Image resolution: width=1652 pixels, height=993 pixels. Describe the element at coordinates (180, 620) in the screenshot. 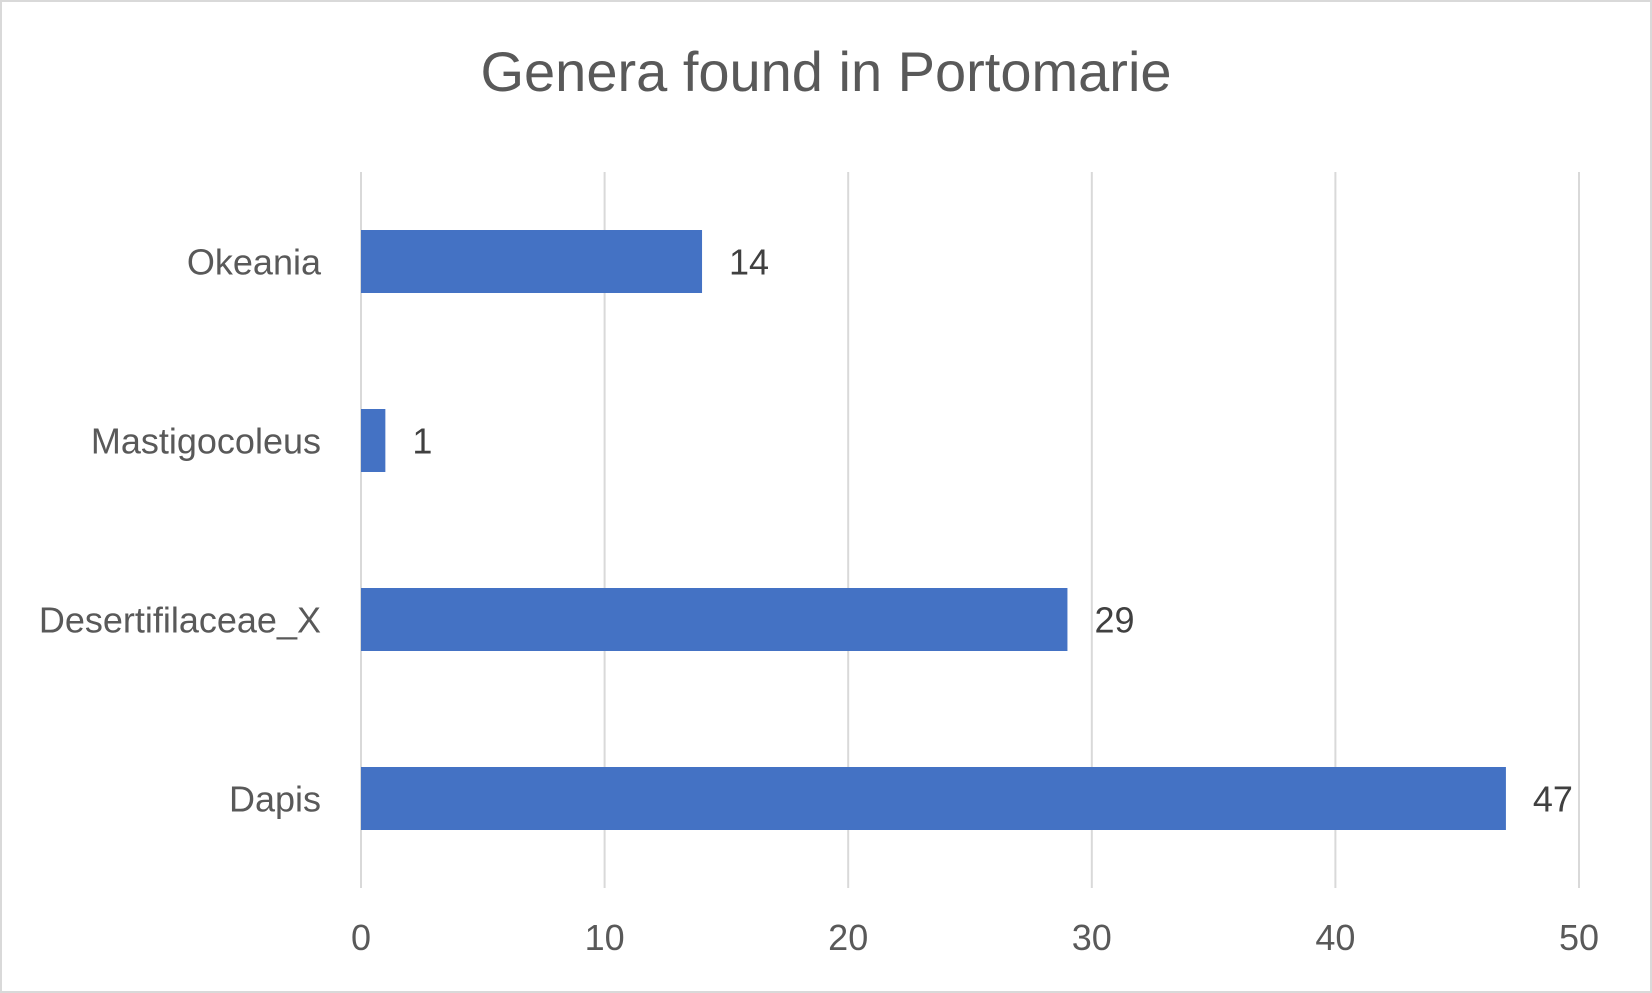

I see `category-label: Desertifilaceae_X` at that location.